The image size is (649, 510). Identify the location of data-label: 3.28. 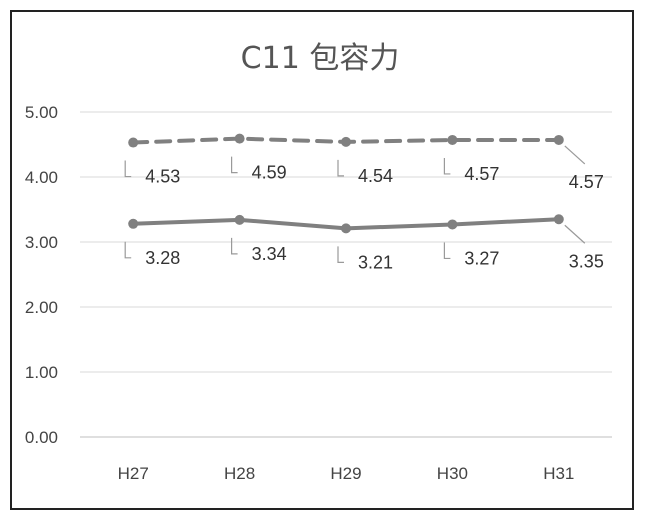
(162, 258).